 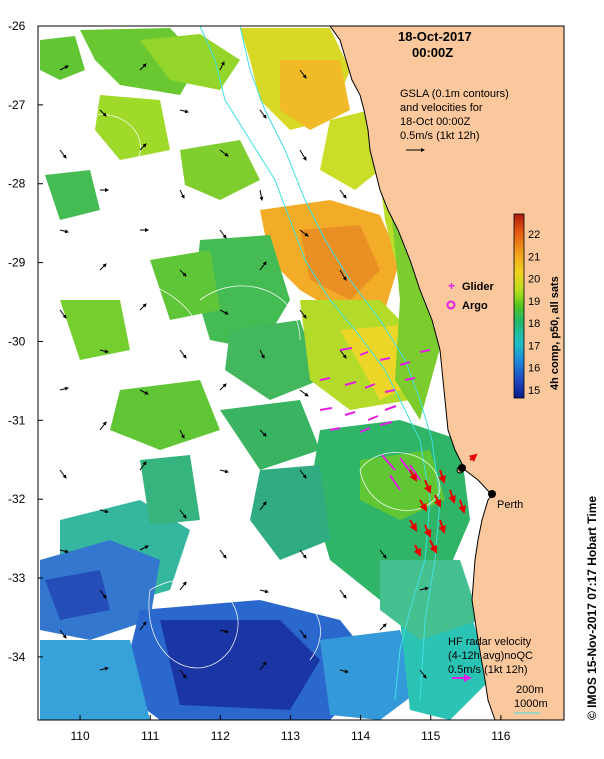 What do you see at coordinates (451, 286) in the screenshot?
I see `glider-symbol: +` at bounding box center [451, 286].